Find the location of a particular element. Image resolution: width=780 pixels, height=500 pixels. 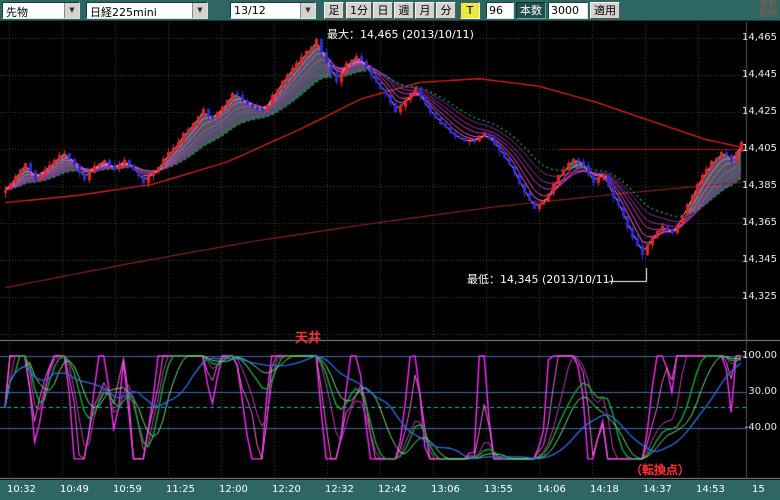

apply-button: 適用 is located at coordinates (605, 10).